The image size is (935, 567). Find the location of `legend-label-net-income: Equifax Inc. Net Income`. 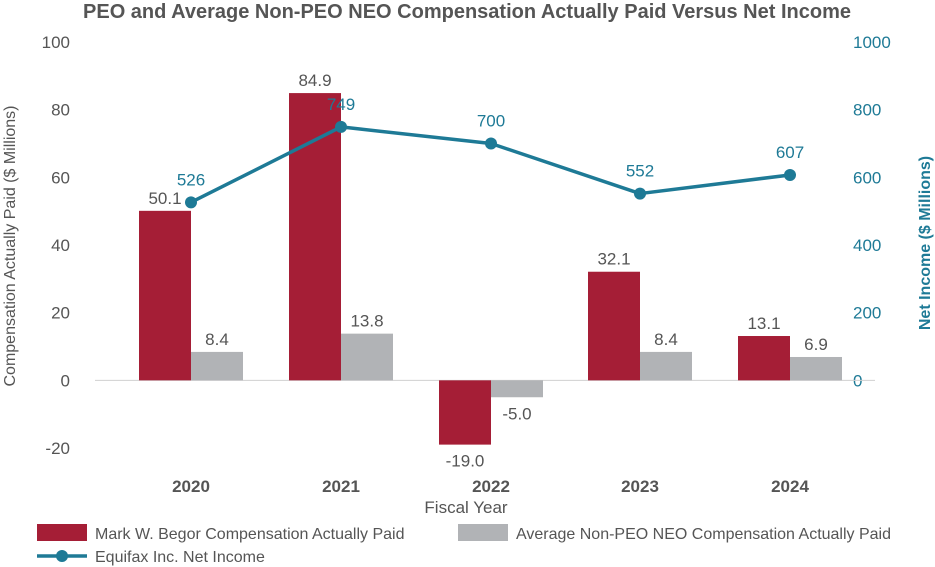

legend-label-net-income: Equifax Inc. Net Income is located at coordinates (180, 557).